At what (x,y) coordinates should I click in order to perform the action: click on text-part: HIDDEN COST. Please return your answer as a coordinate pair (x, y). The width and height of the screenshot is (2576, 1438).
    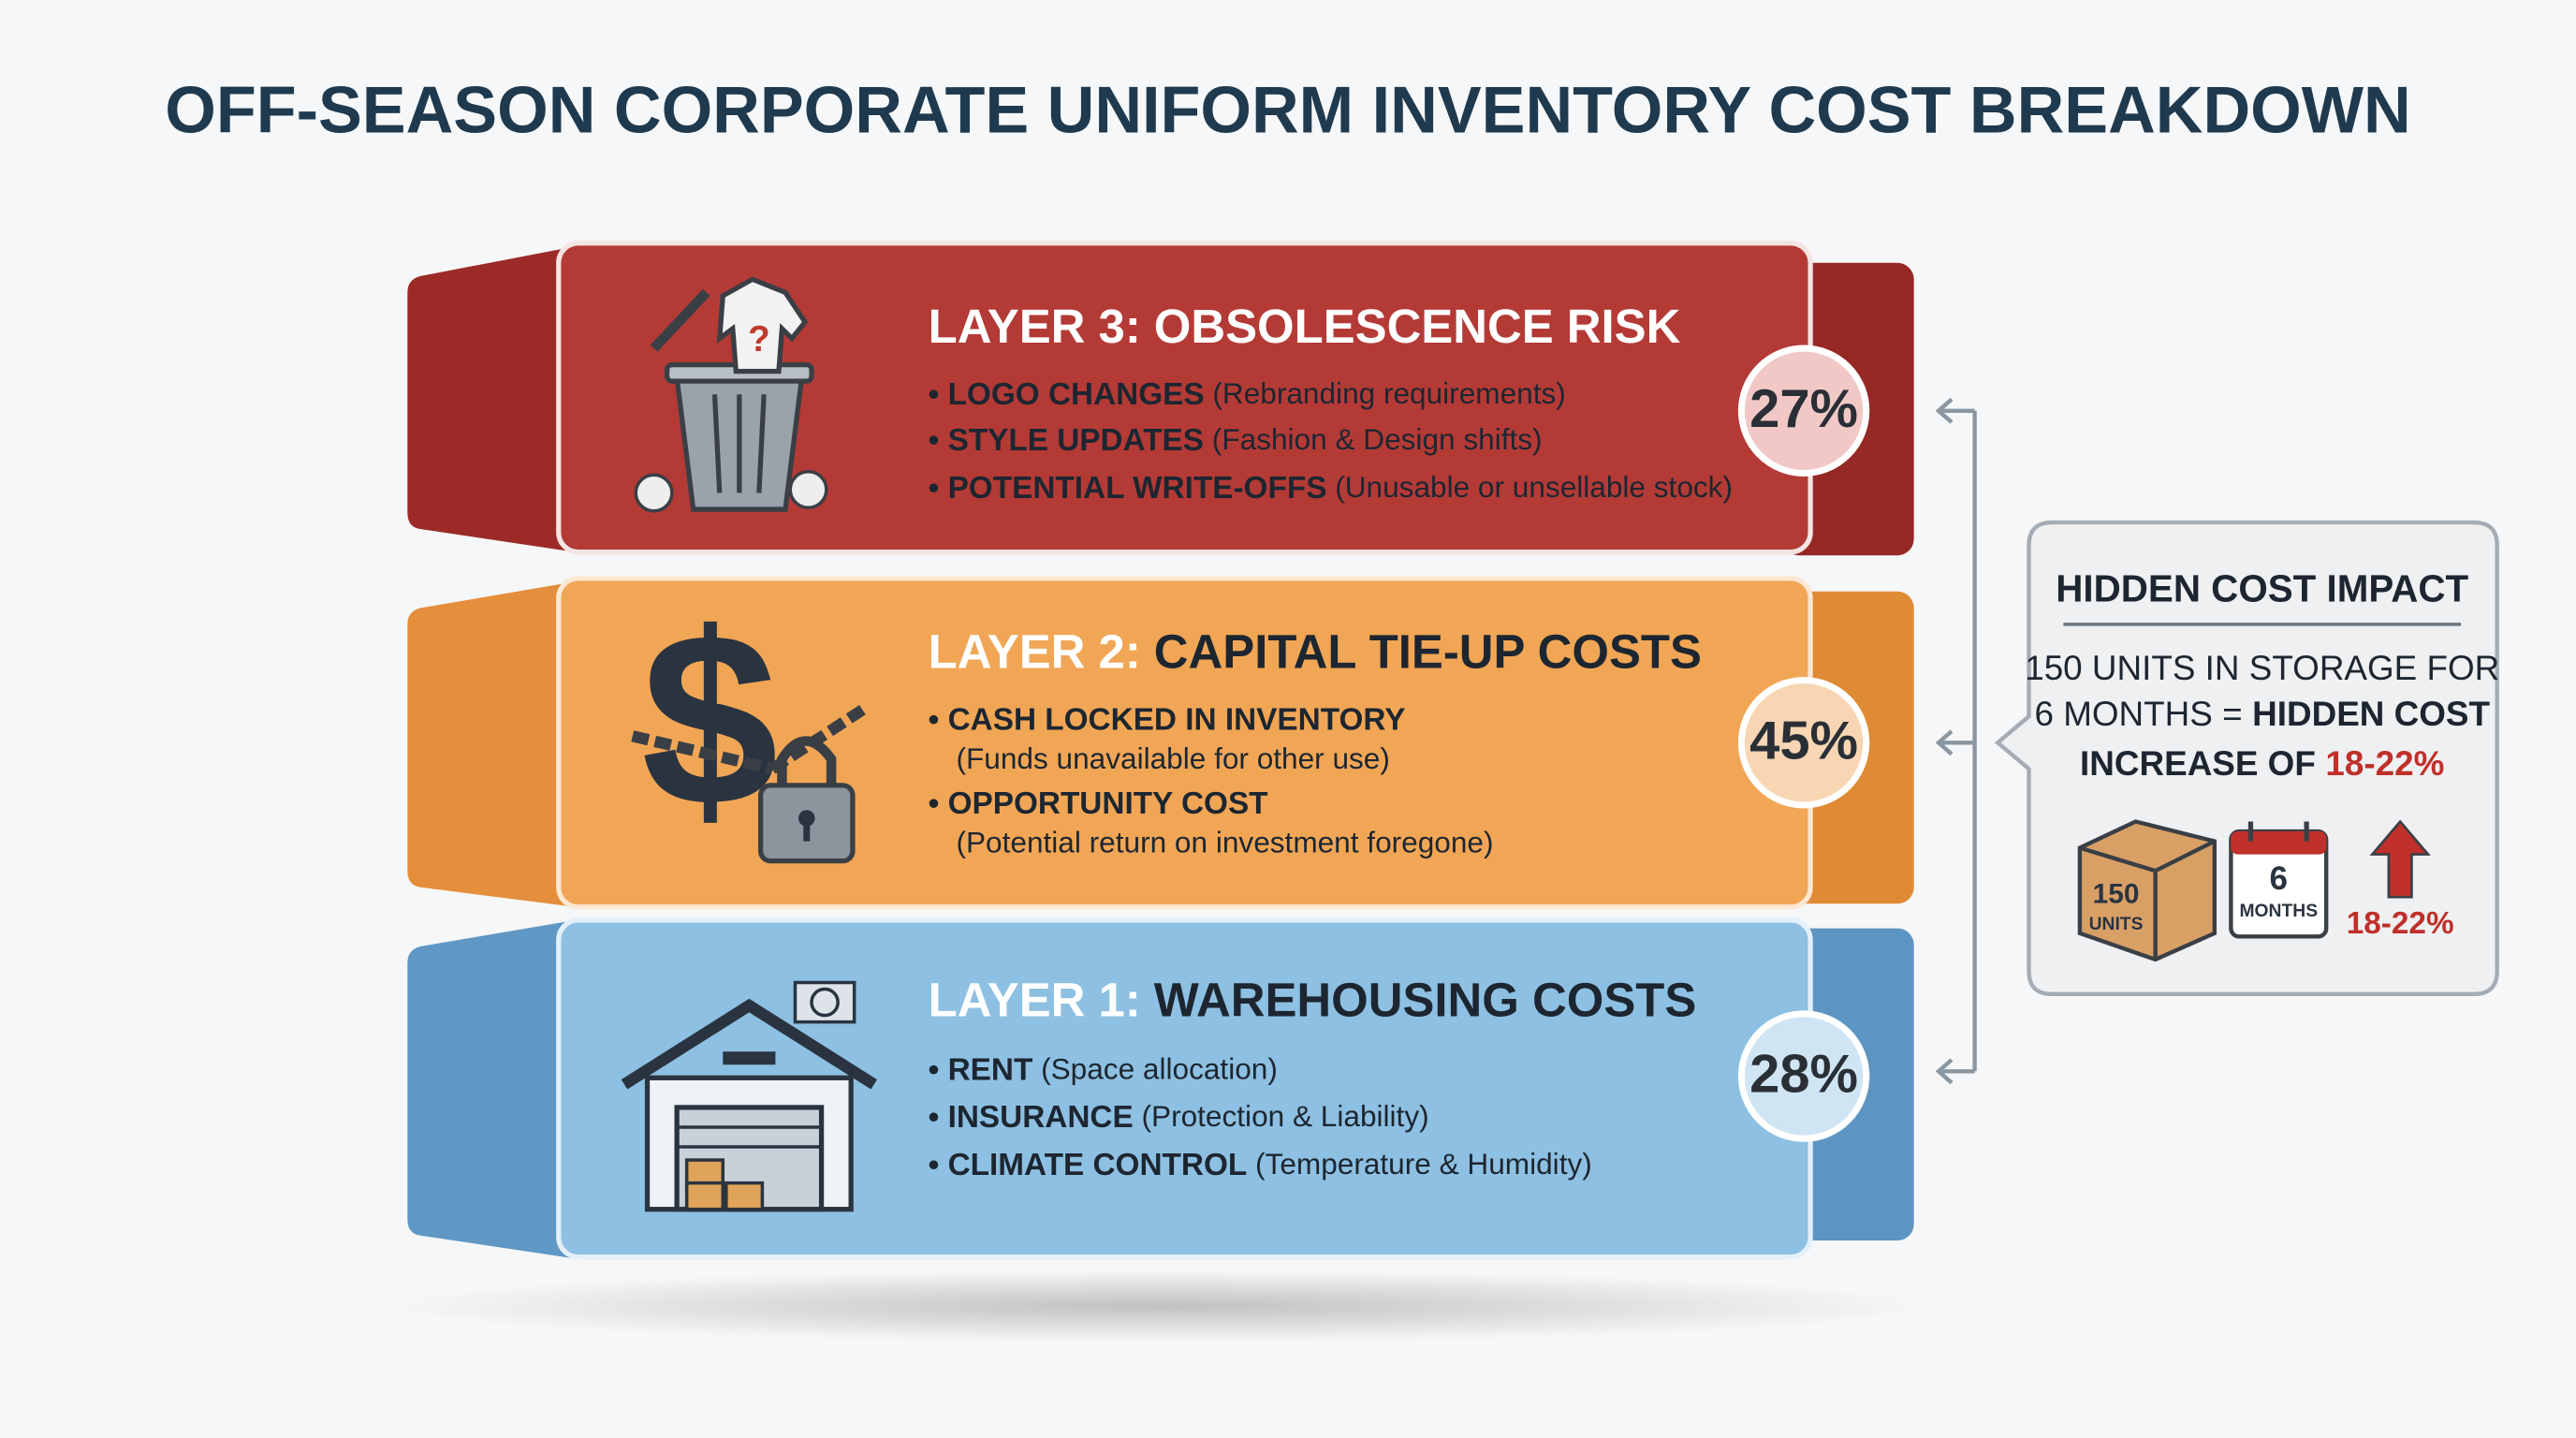
    Looking at the image, I should click on (2371, 714).